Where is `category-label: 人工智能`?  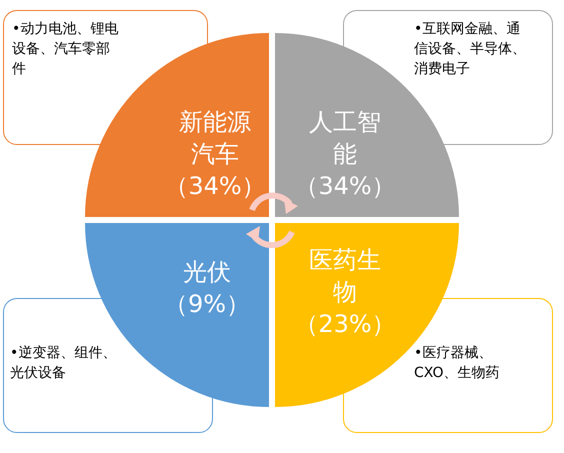 category-label: 人工智能 is located at coordinates (345, 138).